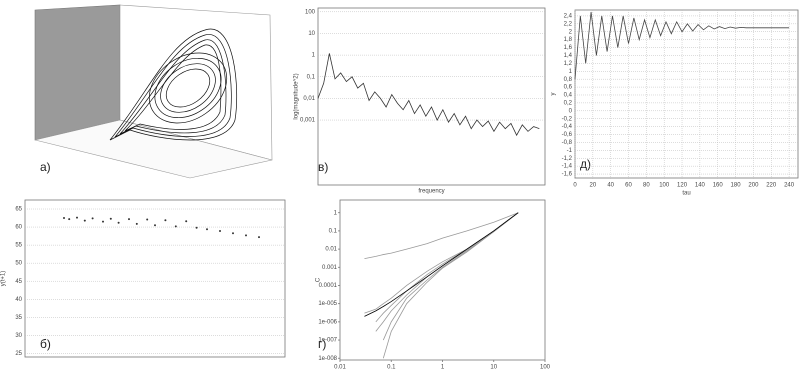  I want to click on y-tick-label: 0,8, so click(568, 80).